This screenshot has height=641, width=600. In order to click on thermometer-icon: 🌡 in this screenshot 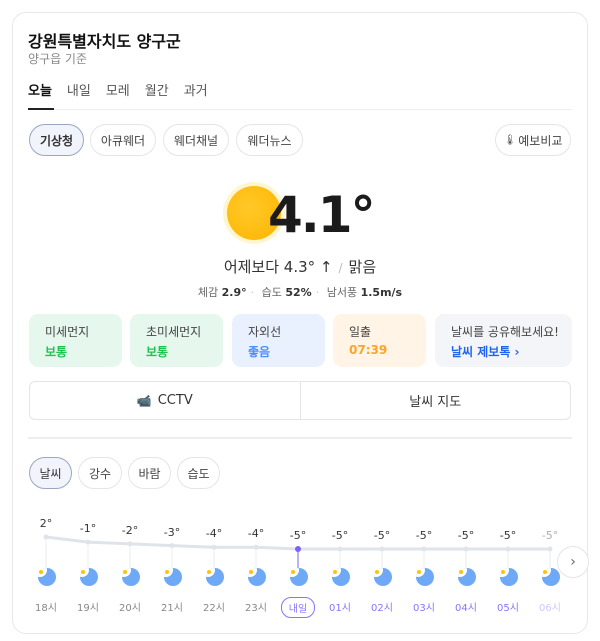, I will do `click(510, 140)`.